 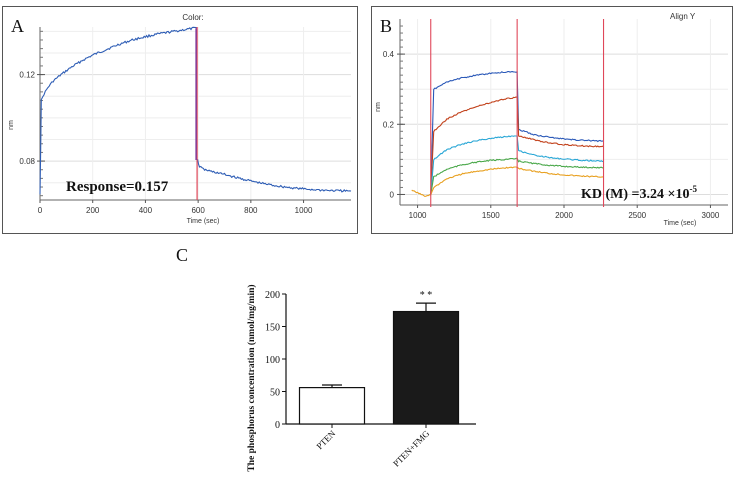 What do you see at coordinates (27, 161) in the screenshot?
I see `y-tick-label: 0.08` at bounding box center [27, 161].